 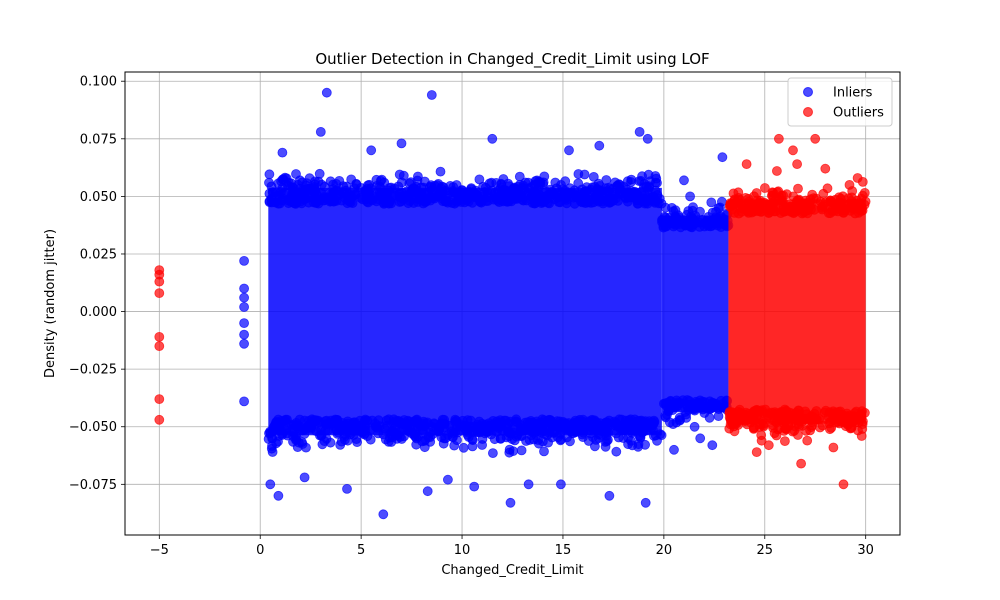 I want to click on y-tick-label: 0.100, so click(x=98, y=82).